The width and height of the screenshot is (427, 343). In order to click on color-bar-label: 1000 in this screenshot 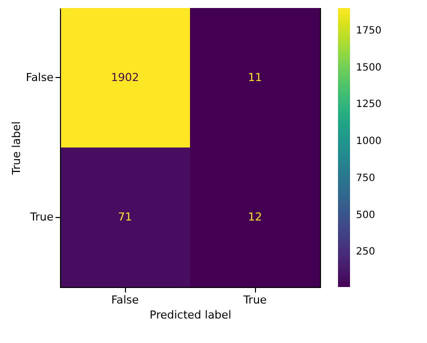, I will do `click(369, 142)`.